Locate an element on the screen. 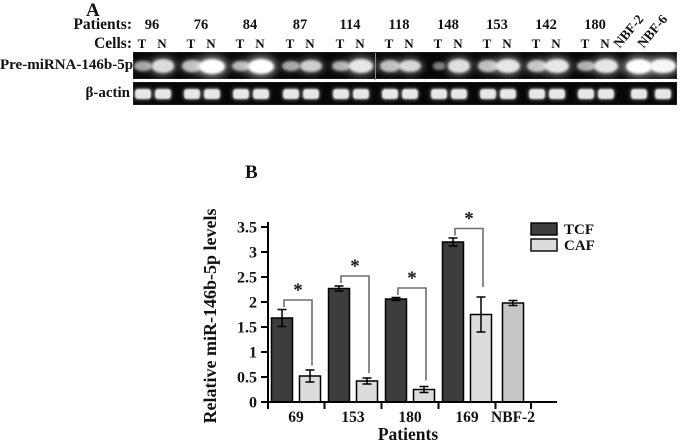 The image size is (680, 444). patients-row-label: Patients: is located at coordinates (102, 24).